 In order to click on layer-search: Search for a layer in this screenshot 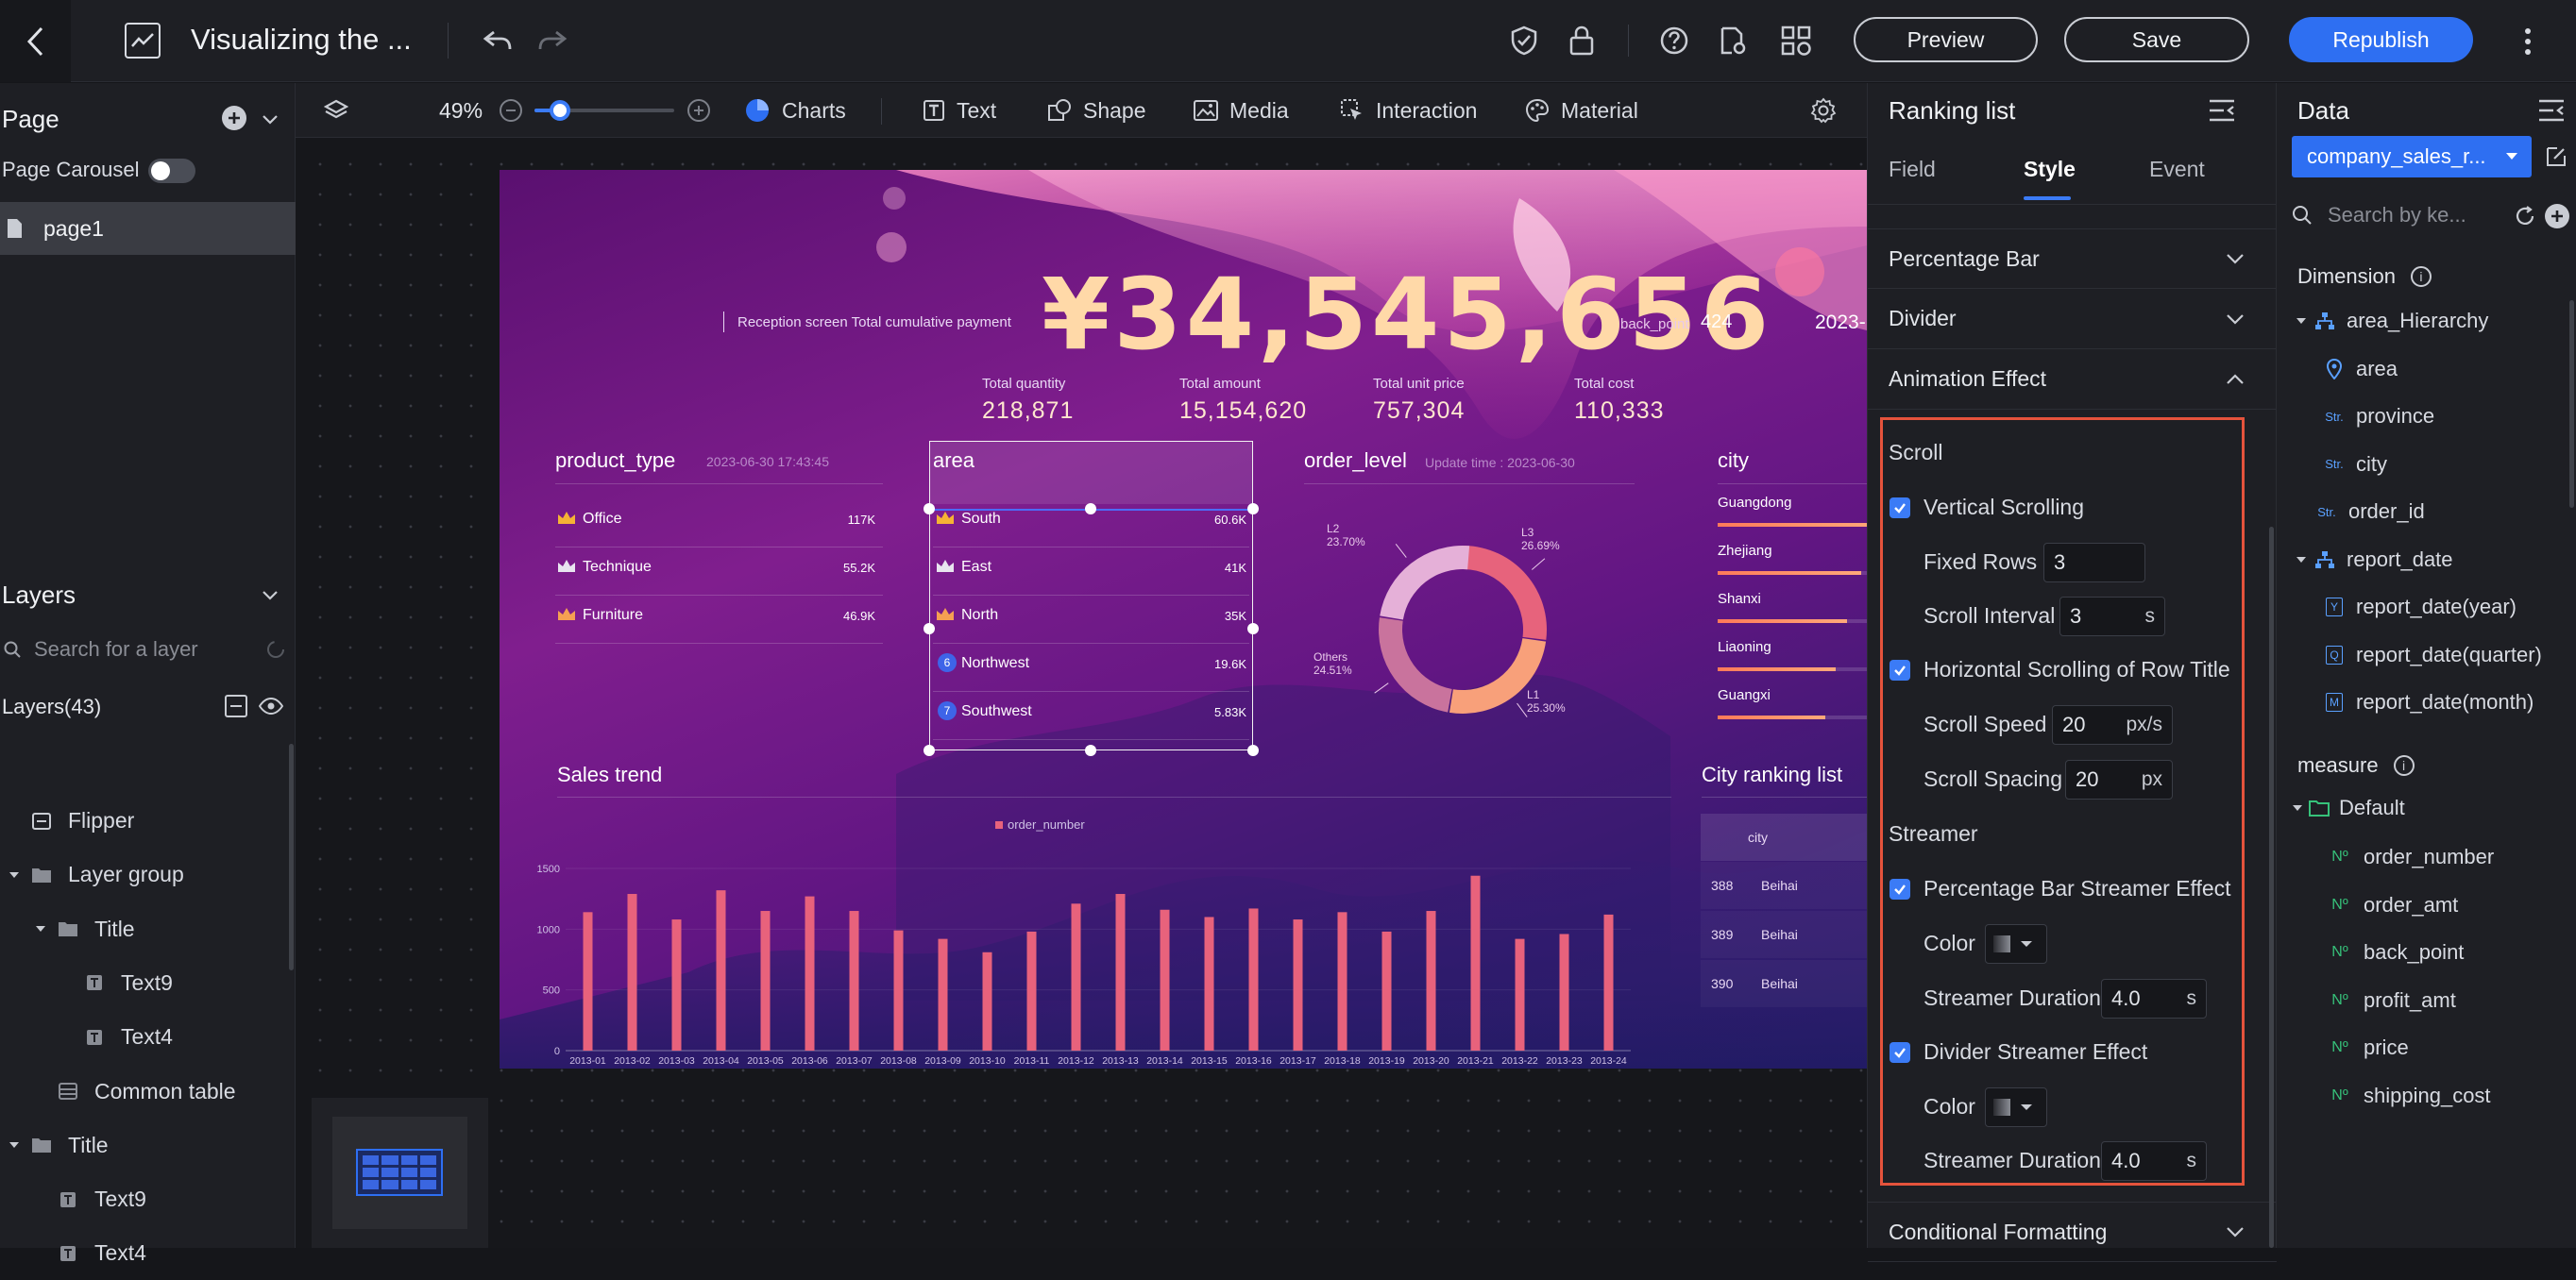, I will do `click(142, 649)`.